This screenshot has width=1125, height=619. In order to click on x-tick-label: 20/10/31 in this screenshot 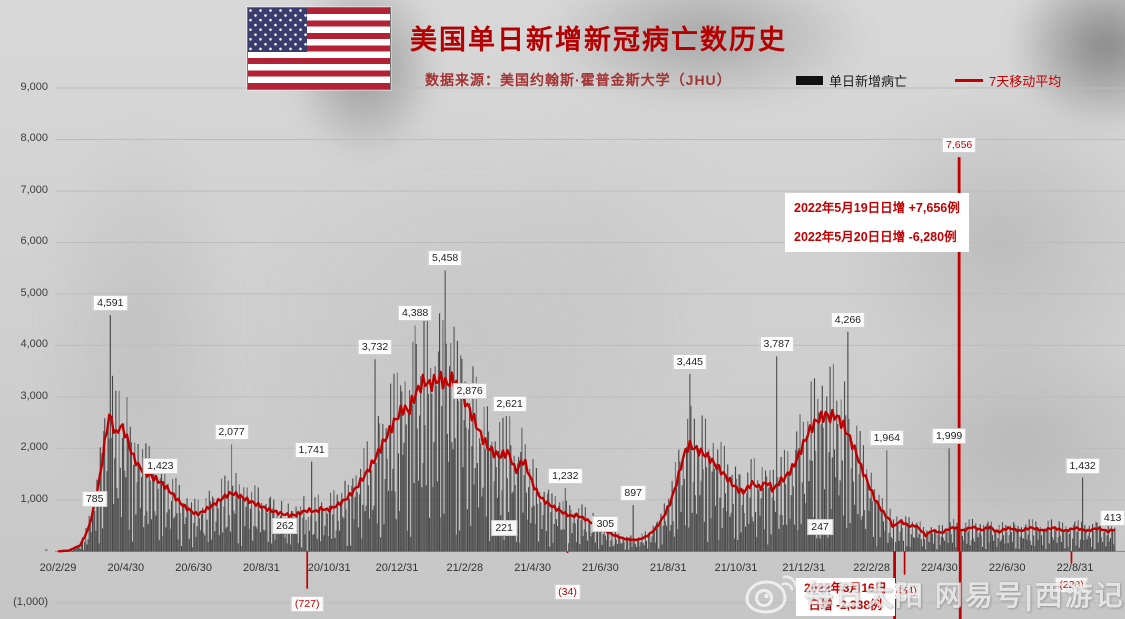, I will do `click(329, 568)`.